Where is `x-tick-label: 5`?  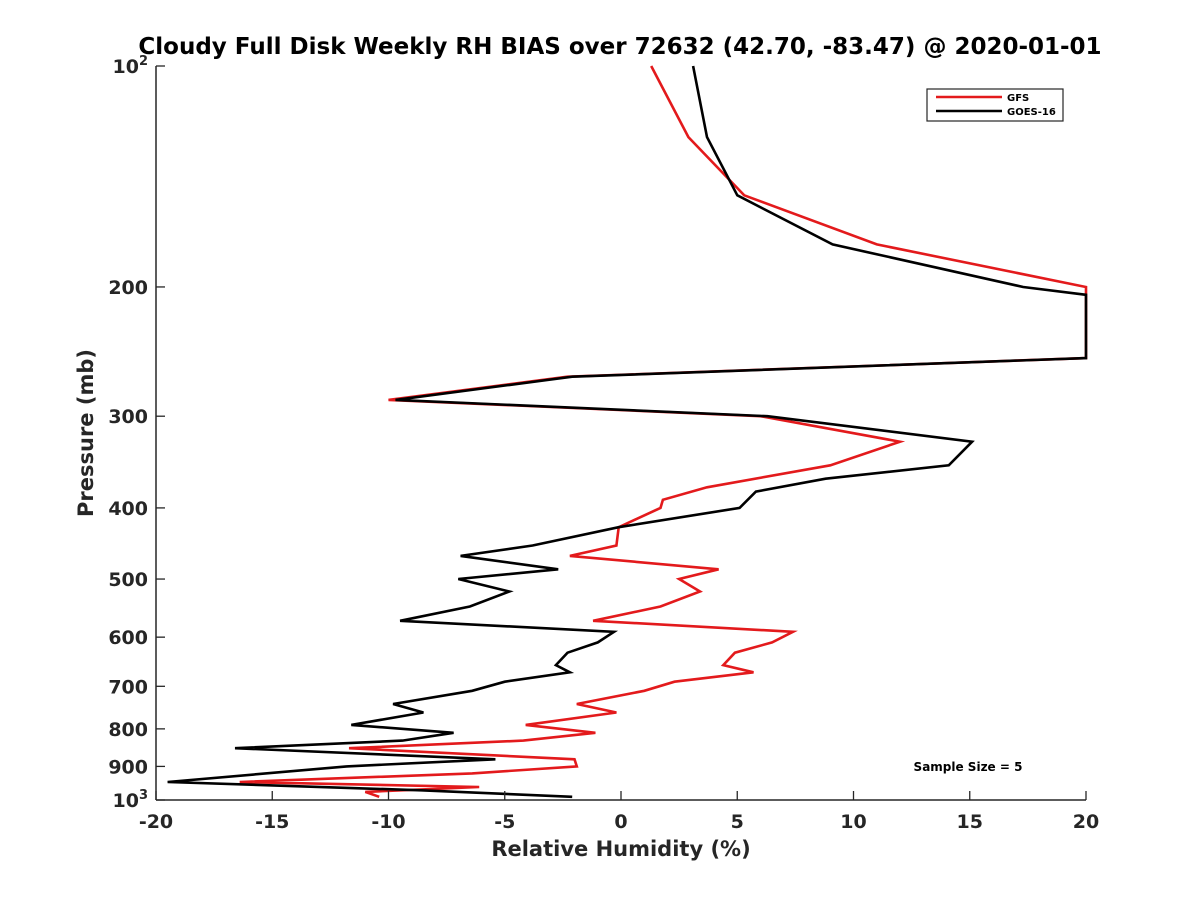
x-tick-label: 5 is located at coordinates (737, 822).